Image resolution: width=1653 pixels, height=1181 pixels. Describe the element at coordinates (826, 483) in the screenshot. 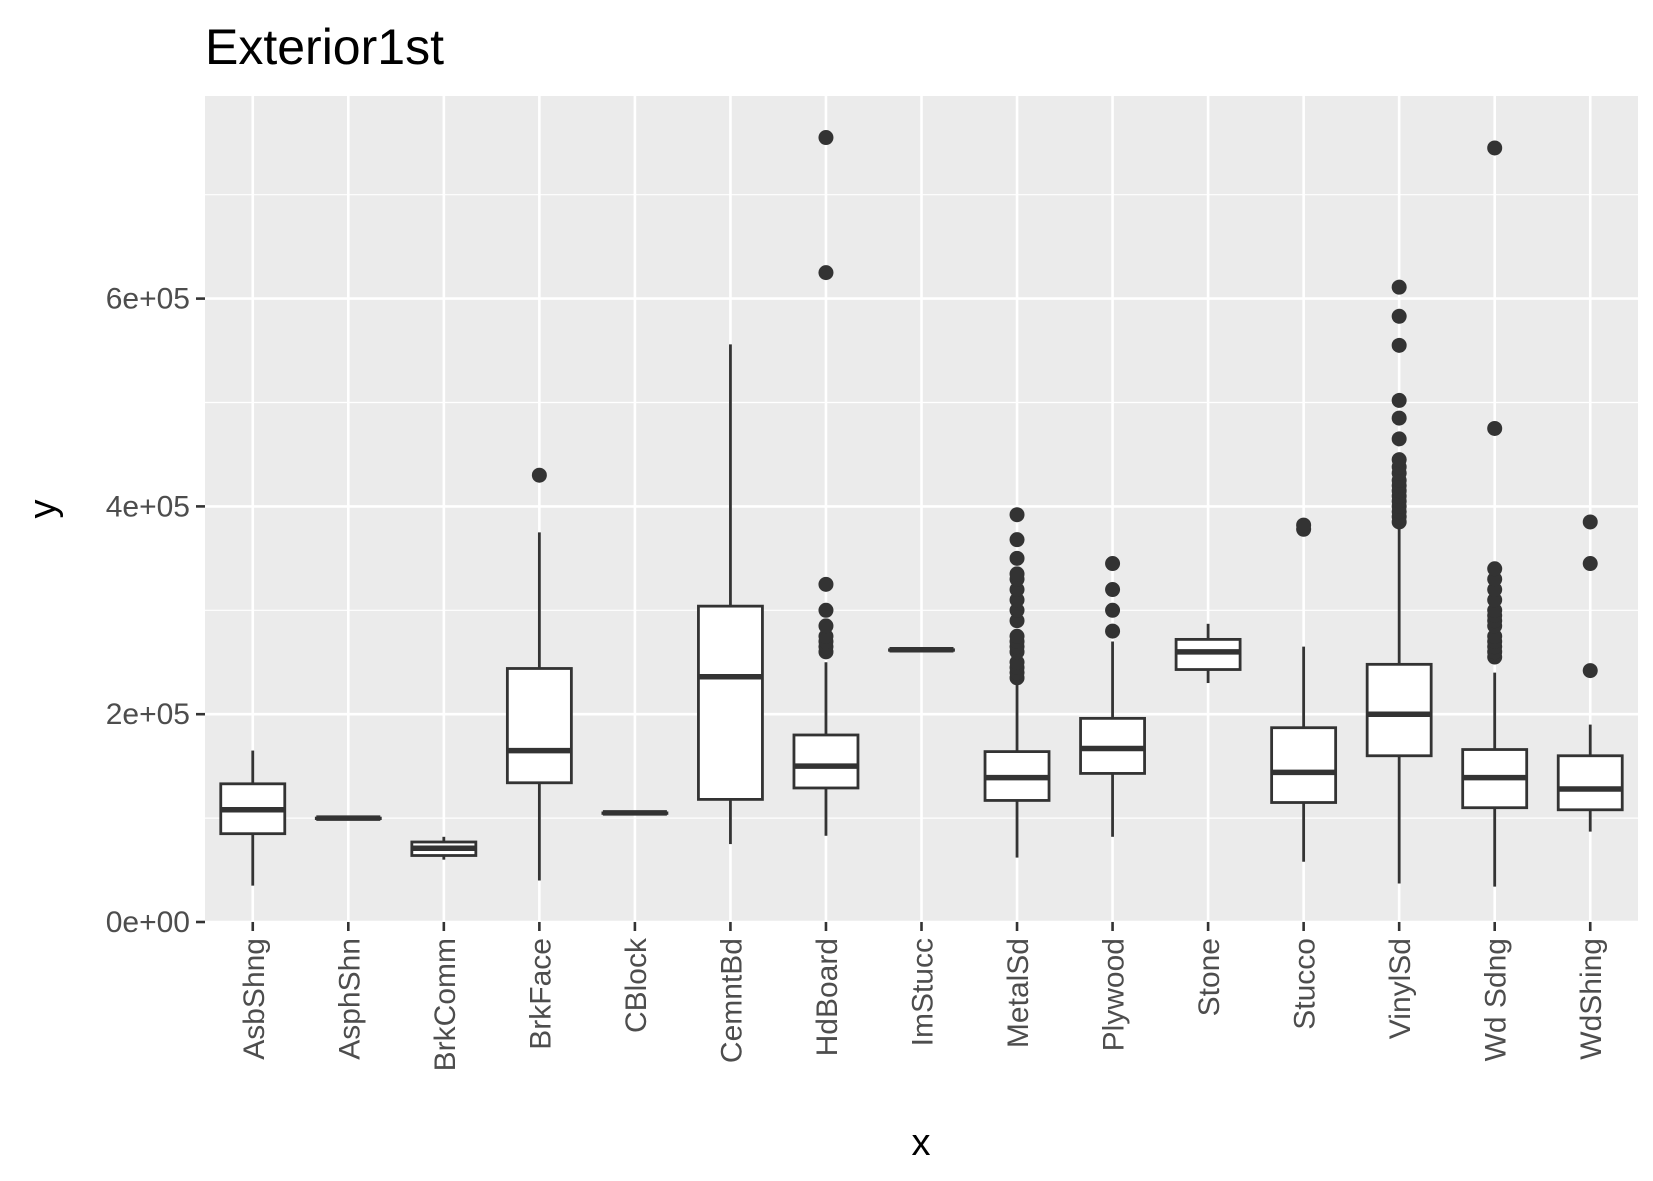

I see `box-hdboard` at that location.